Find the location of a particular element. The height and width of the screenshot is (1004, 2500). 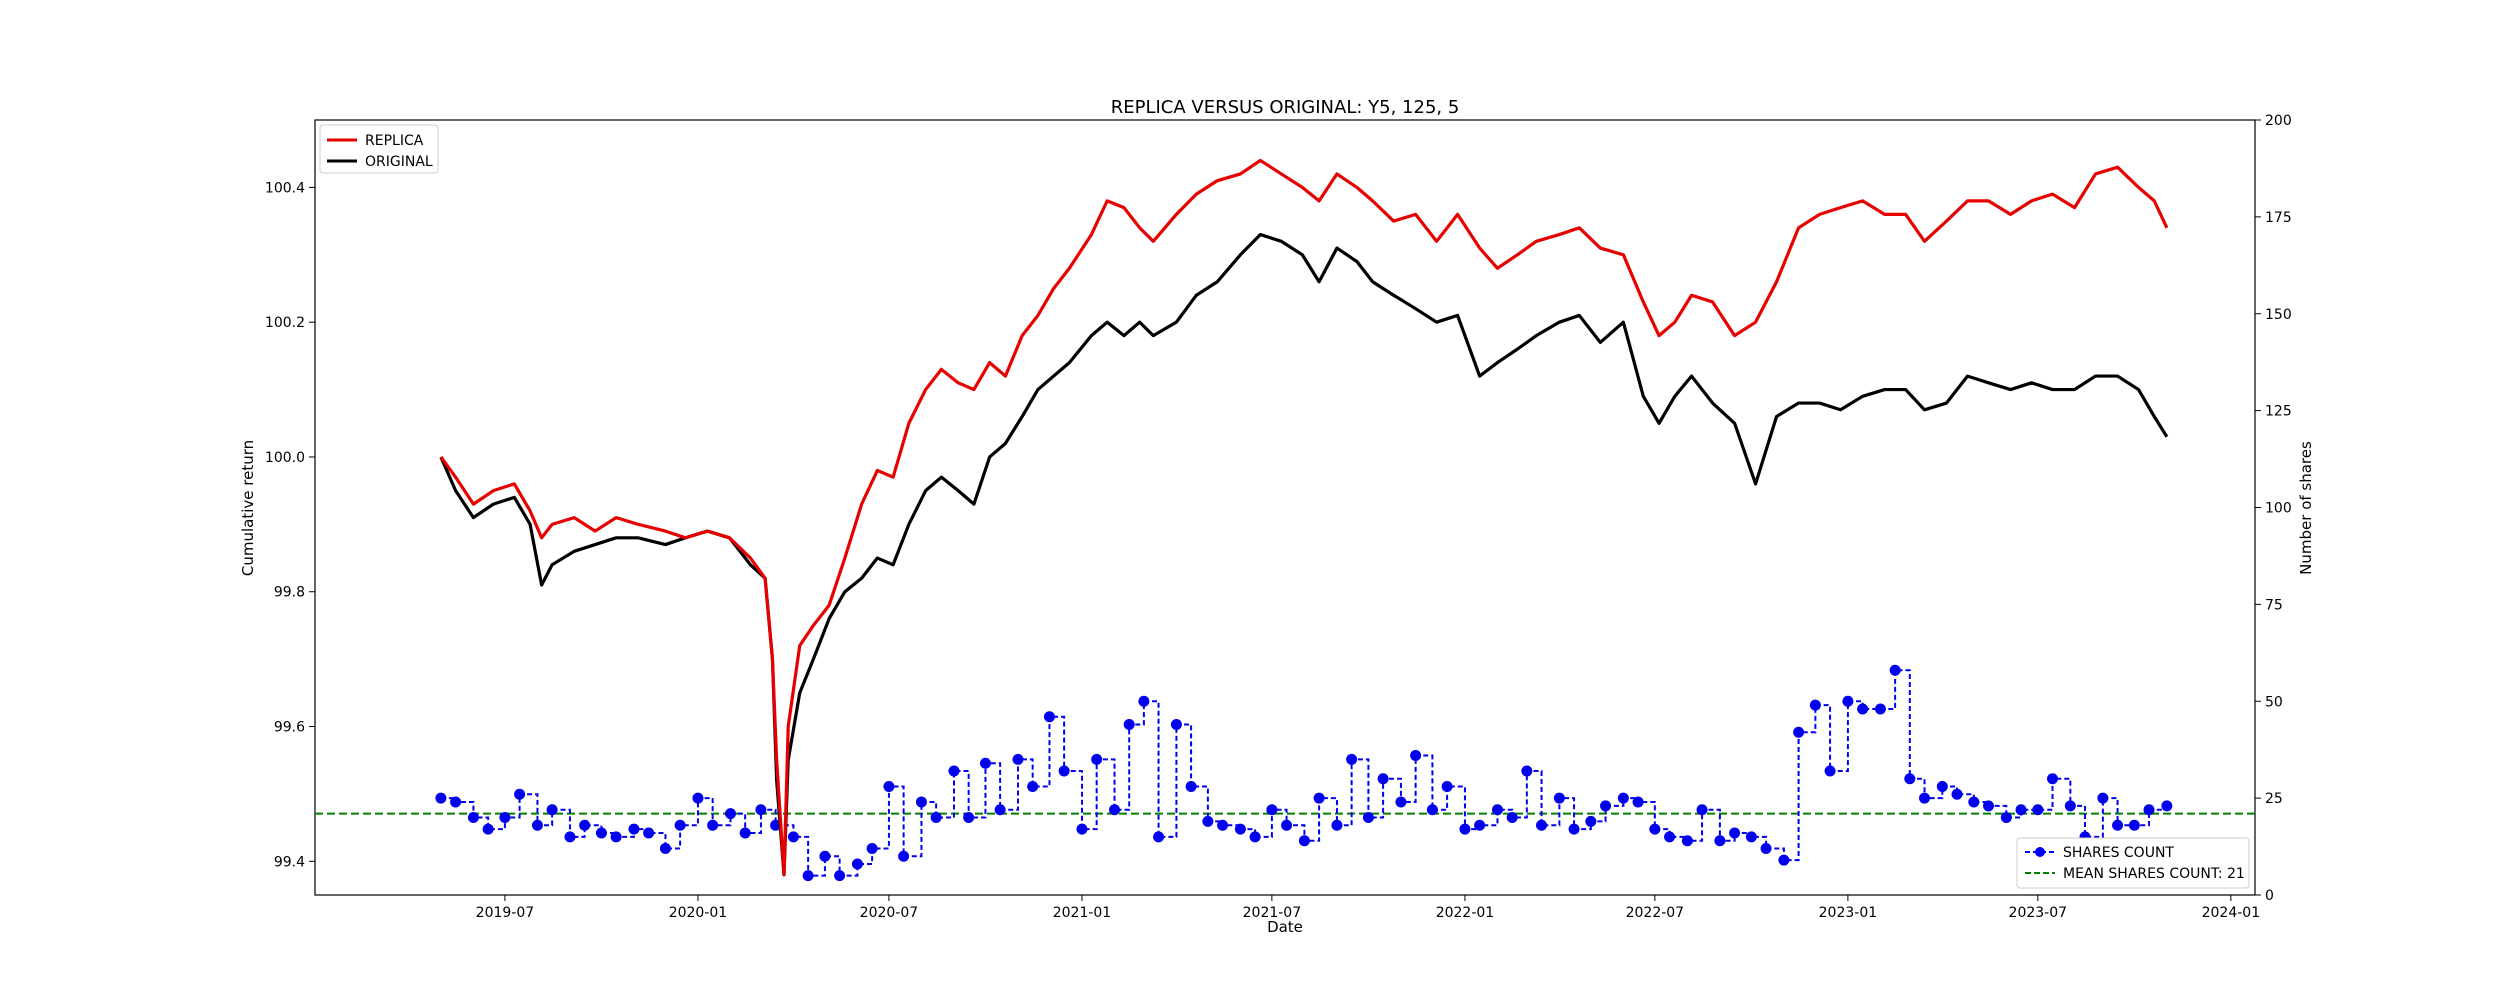

legend-top-left: REPLICA ORIGINAL is located at coordinates (379, 149).